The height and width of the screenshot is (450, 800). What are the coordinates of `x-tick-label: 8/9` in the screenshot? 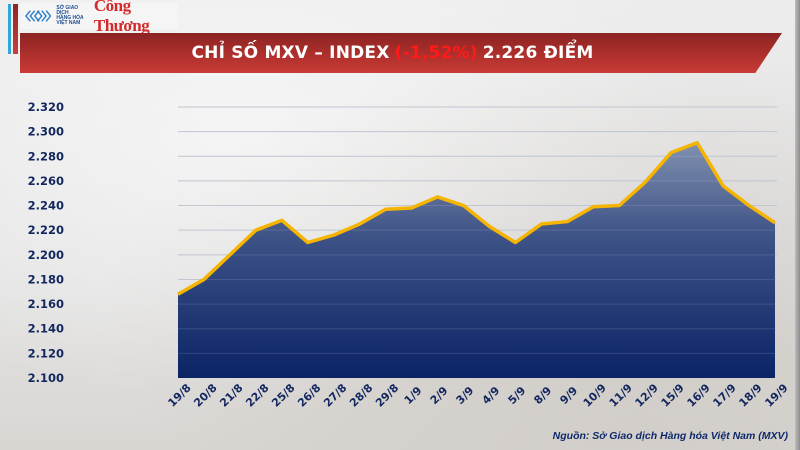 It's located at (542, 395).